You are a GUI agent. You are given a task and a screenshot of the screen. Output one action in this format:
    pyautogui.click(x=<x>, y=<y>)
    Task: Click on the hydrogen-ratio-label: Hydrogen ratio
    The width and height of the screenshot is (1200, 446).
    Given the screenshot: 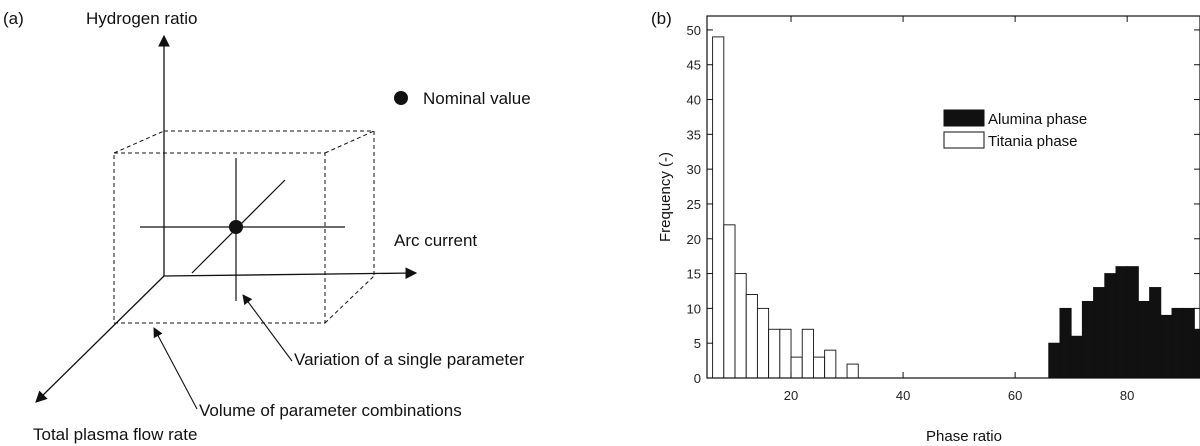 What is the action you would take?
    pyautogui.click(x=142, y=18)
    